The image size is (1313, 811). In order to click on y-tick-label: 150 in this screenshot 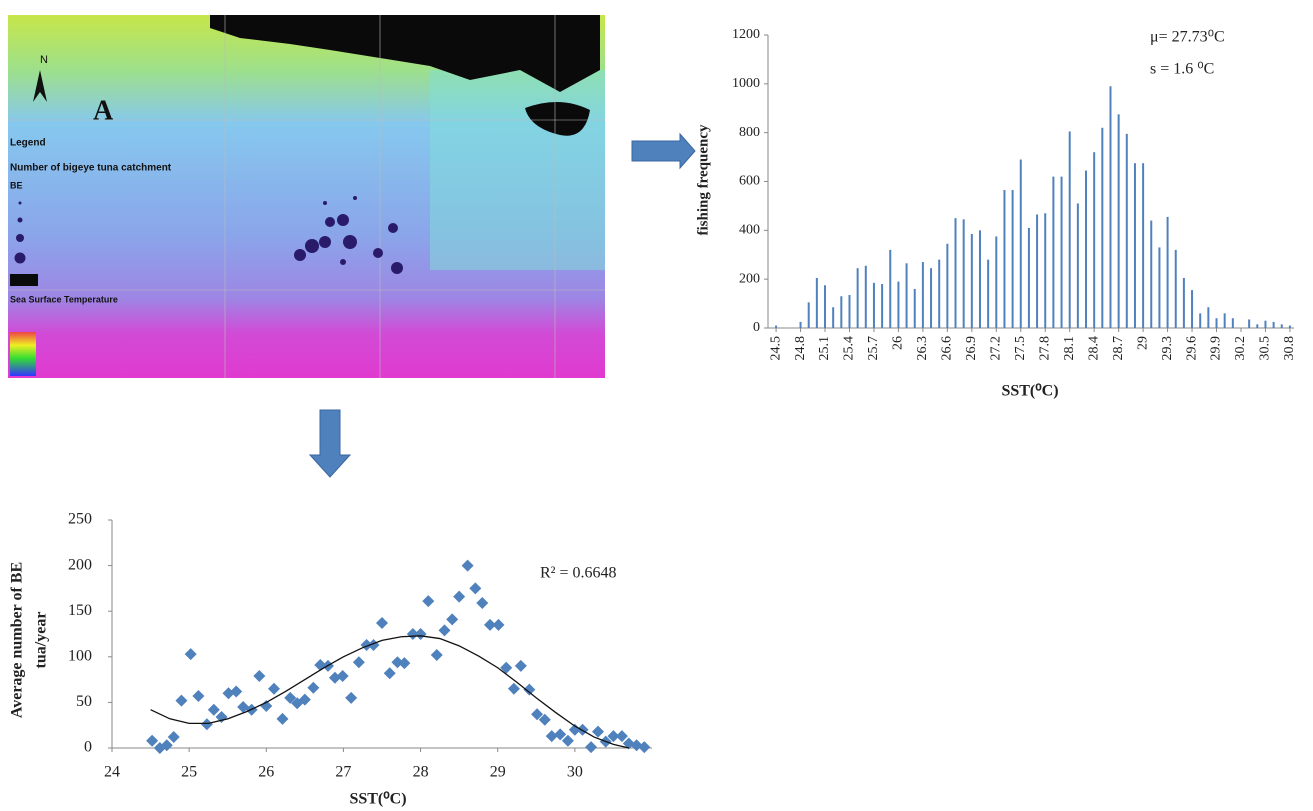, I will do `click(80, 610)`.